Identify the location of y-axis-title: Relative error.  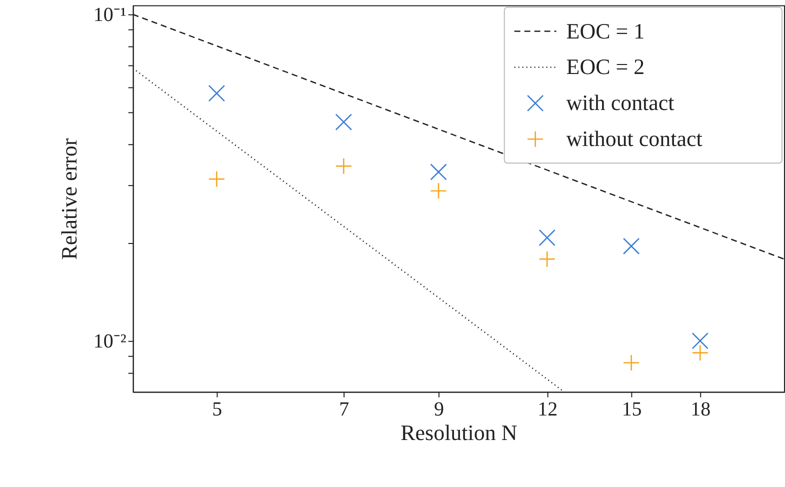
(69, 199).